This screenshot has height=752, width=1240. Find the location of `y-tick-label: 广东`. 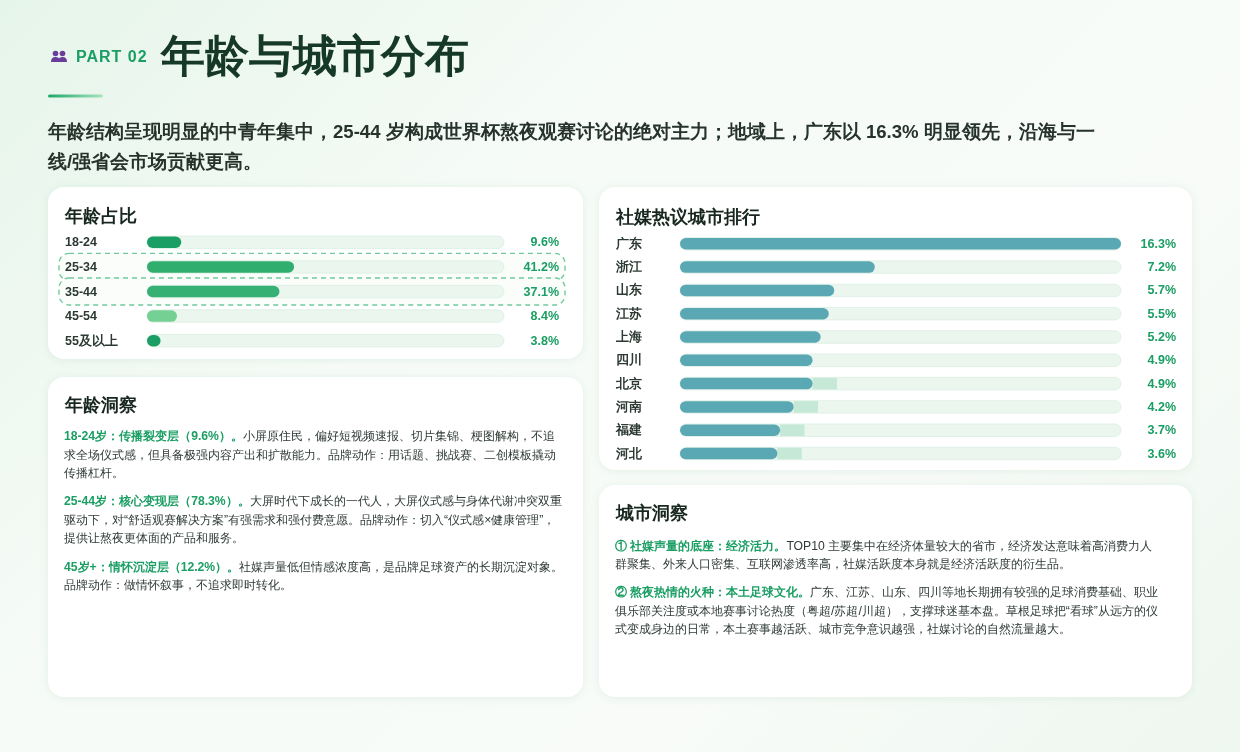

y-tick-label: 广东 is located at coordinates (628, 243).